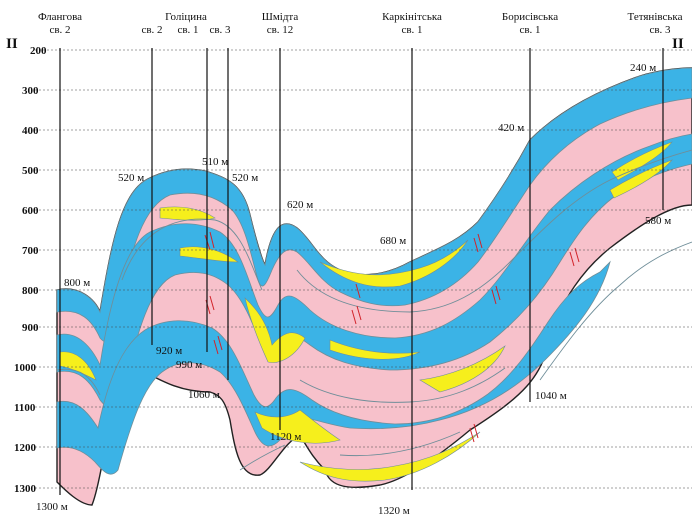 The image size is (692, 524). I want to click on well-top-depth: 800 м, so click(77, 283).